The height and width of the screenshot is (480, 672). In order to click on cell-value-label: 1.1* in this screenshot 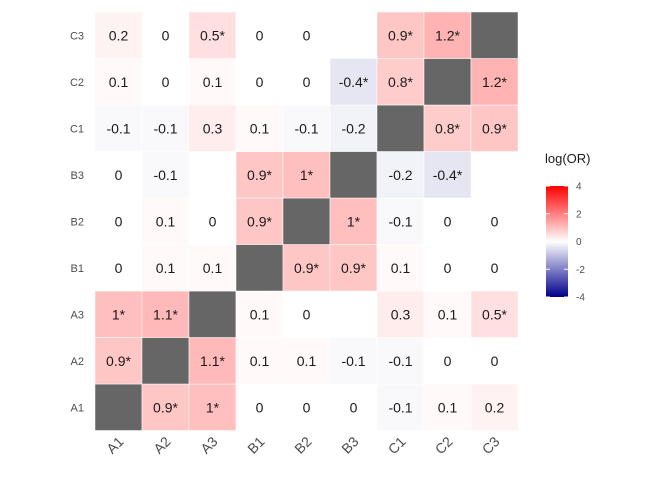, I will do `click(165, 314)`.